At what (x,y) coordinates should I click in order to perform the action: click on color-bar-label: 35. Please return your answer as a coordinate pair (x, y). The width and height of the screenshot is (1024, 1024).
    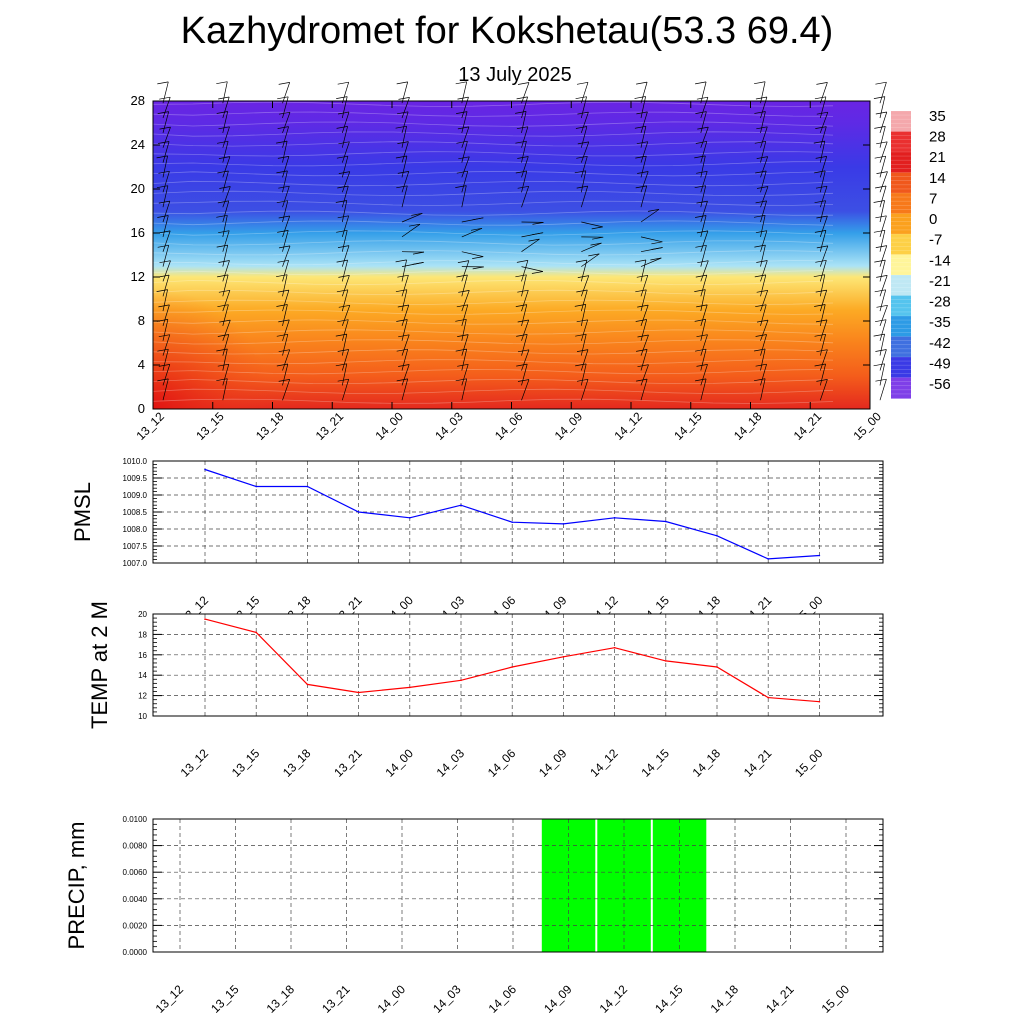
    Looking at the image, I should click on (937, 116).